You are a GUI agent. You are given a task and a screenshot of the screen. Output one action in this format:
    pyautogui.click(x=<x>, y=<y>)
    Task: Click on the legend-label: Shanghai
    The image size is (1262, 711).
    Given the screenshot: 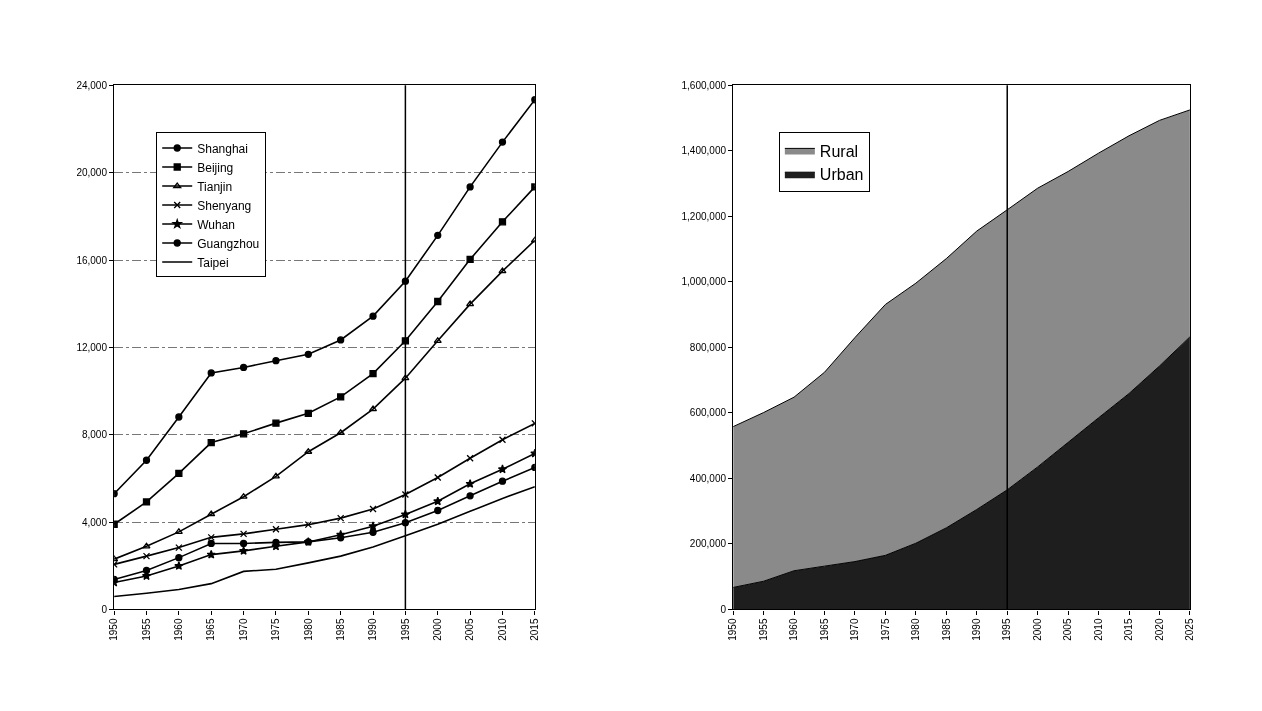 What is the action you would take?
    pyautogui.click(x=222, y=148)
    